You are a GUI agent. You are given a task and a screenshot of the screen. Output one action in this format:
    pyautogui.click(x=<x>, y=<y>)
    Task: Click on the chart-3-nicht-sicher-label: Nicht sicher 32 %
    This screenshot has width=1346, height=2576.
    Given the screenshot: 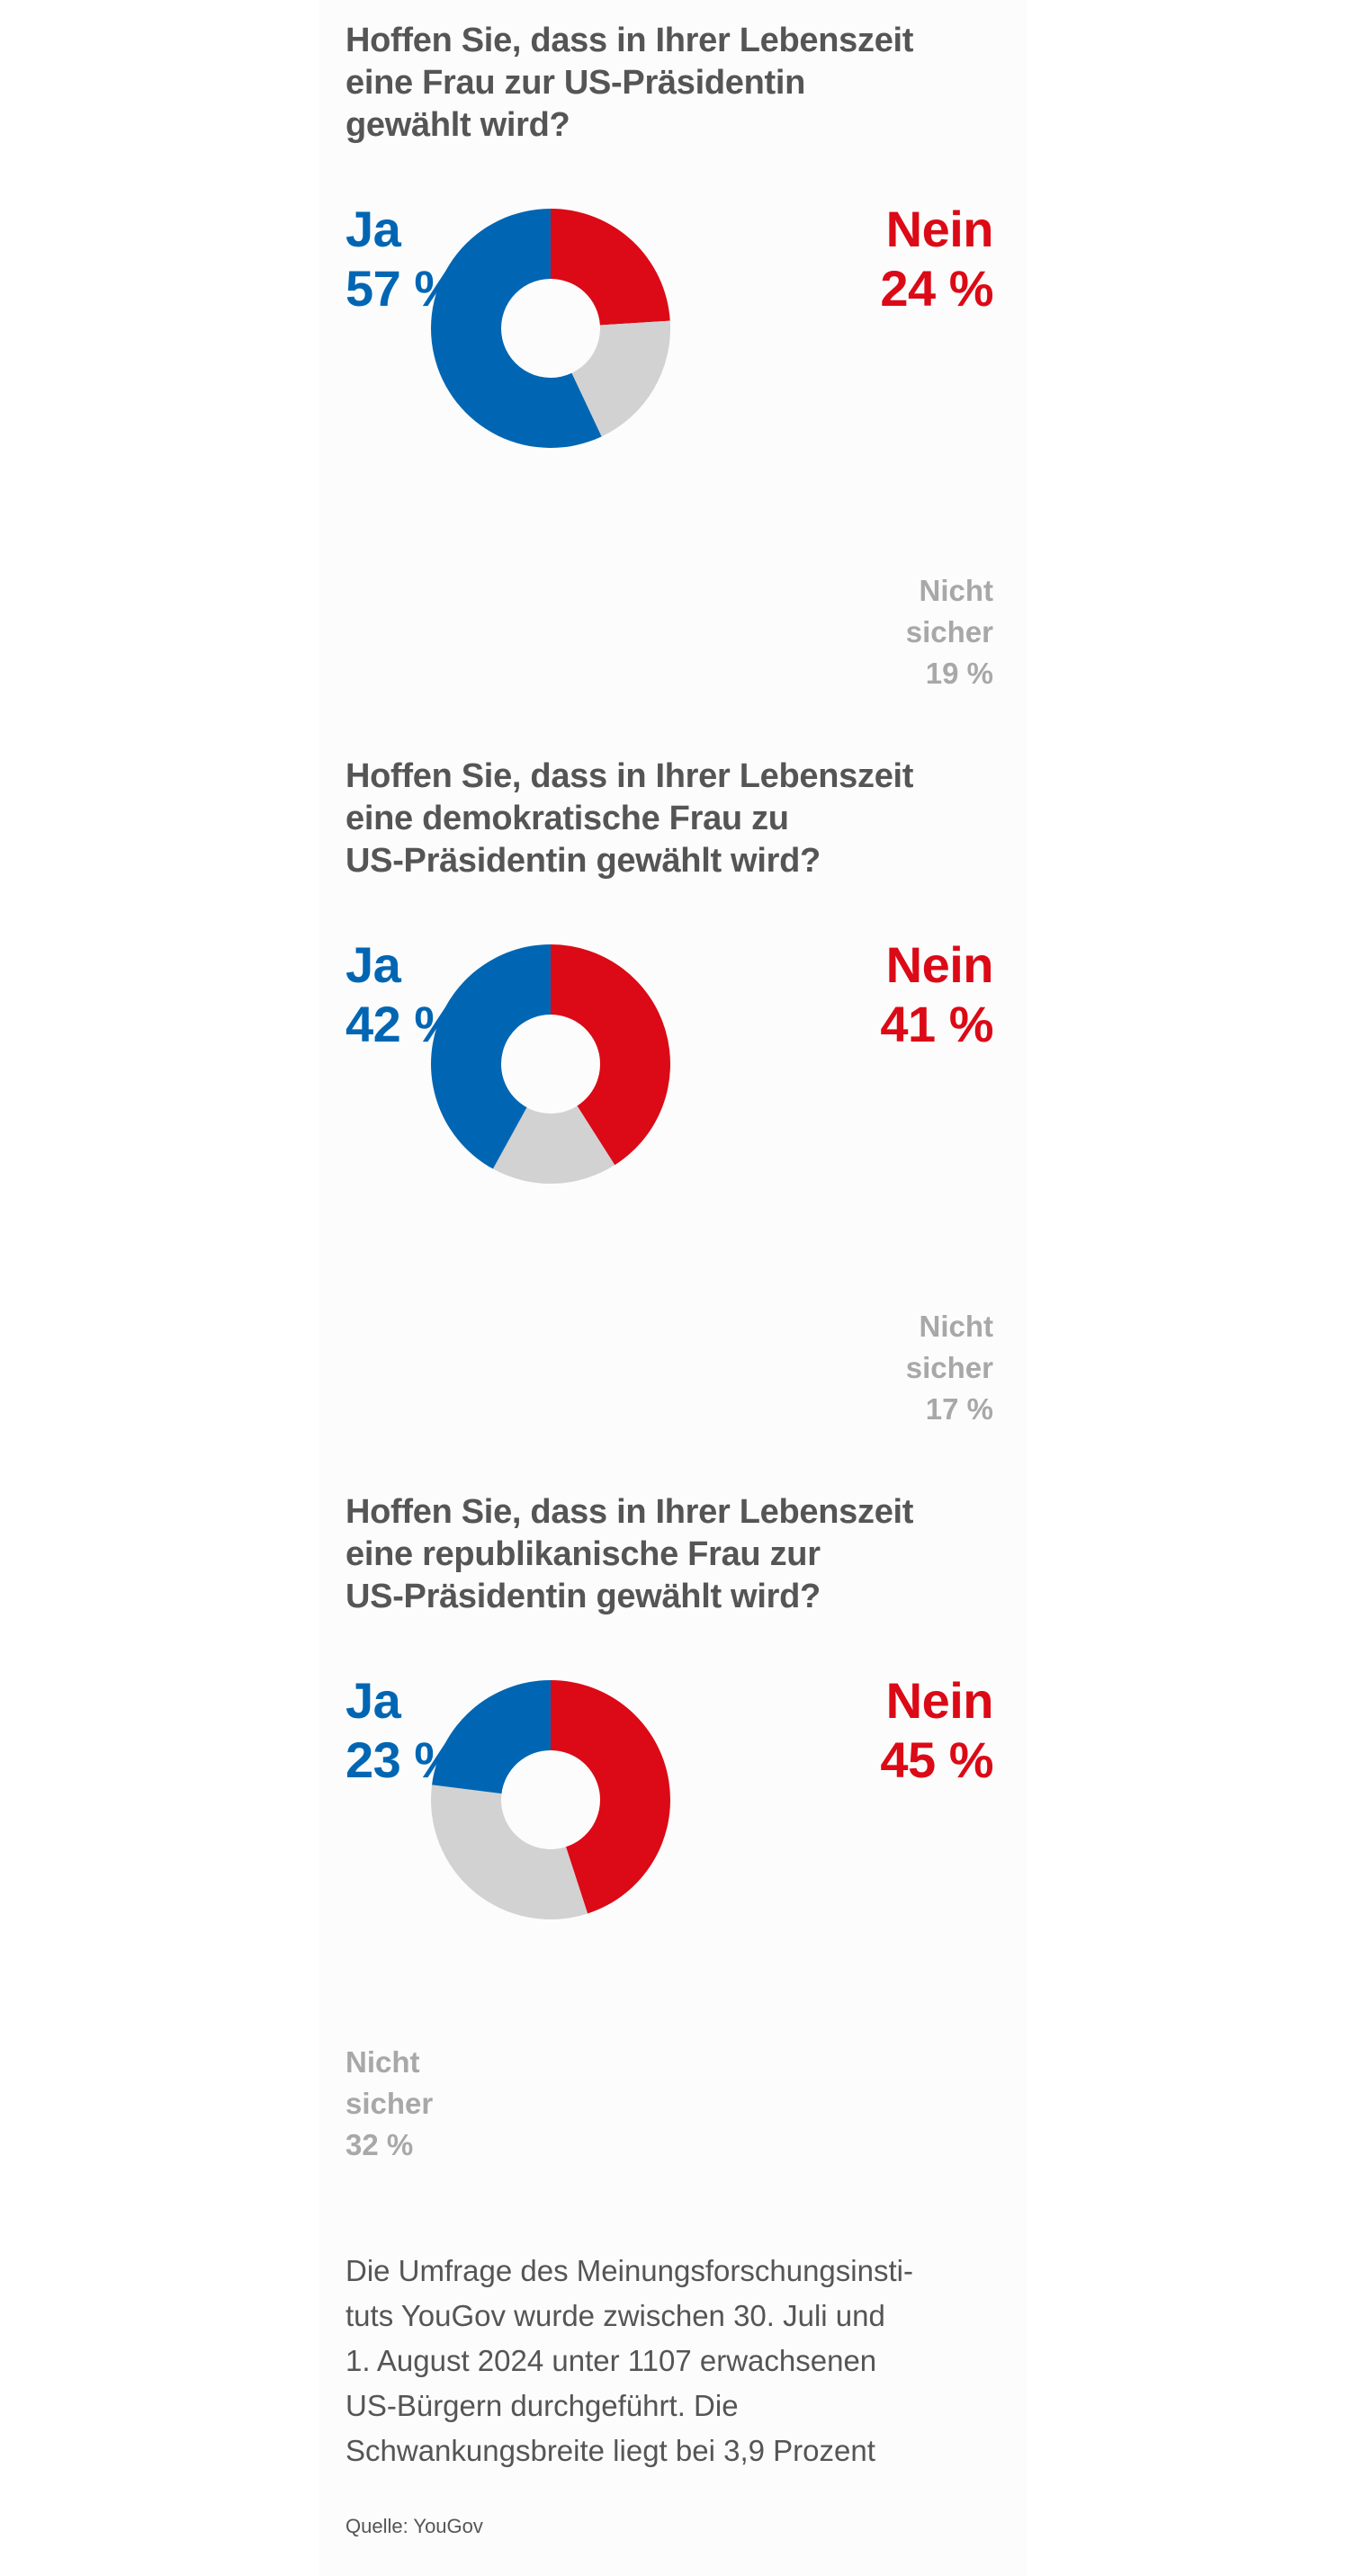 What is the action you would take?
    pyautogui.click(x=389, y=2104)
    